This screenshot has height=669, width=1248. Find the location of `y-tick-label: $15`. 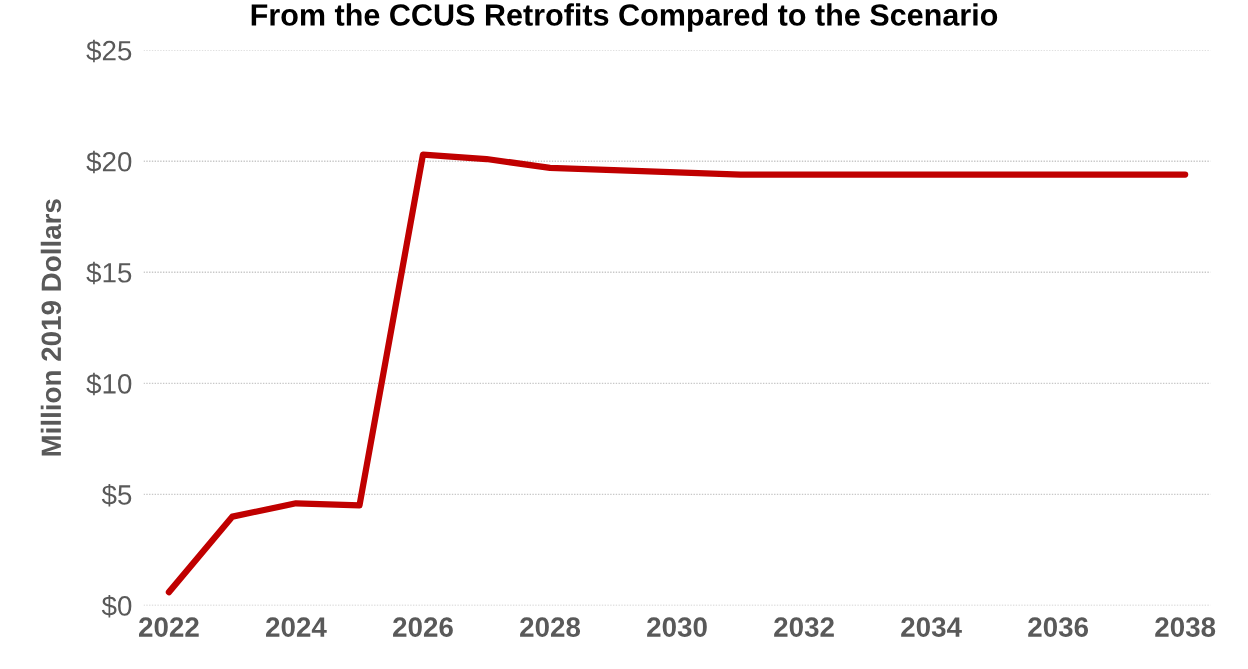

y-tick-label: $15 is located at coordinates (109, 273).